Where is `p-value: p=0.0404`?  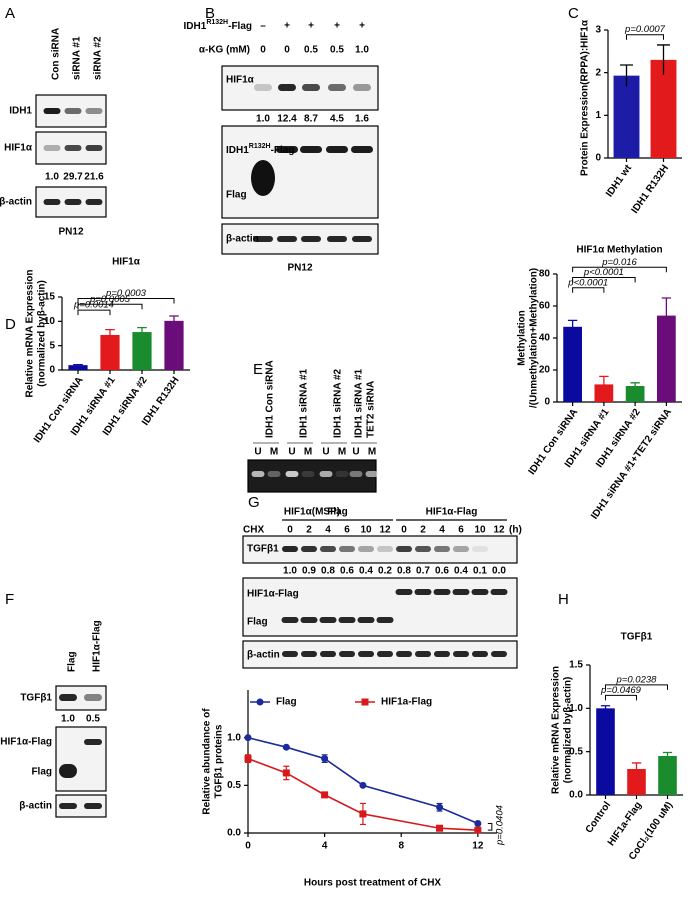
p-value: p=0.0404 is located at coordinates (499, 825).